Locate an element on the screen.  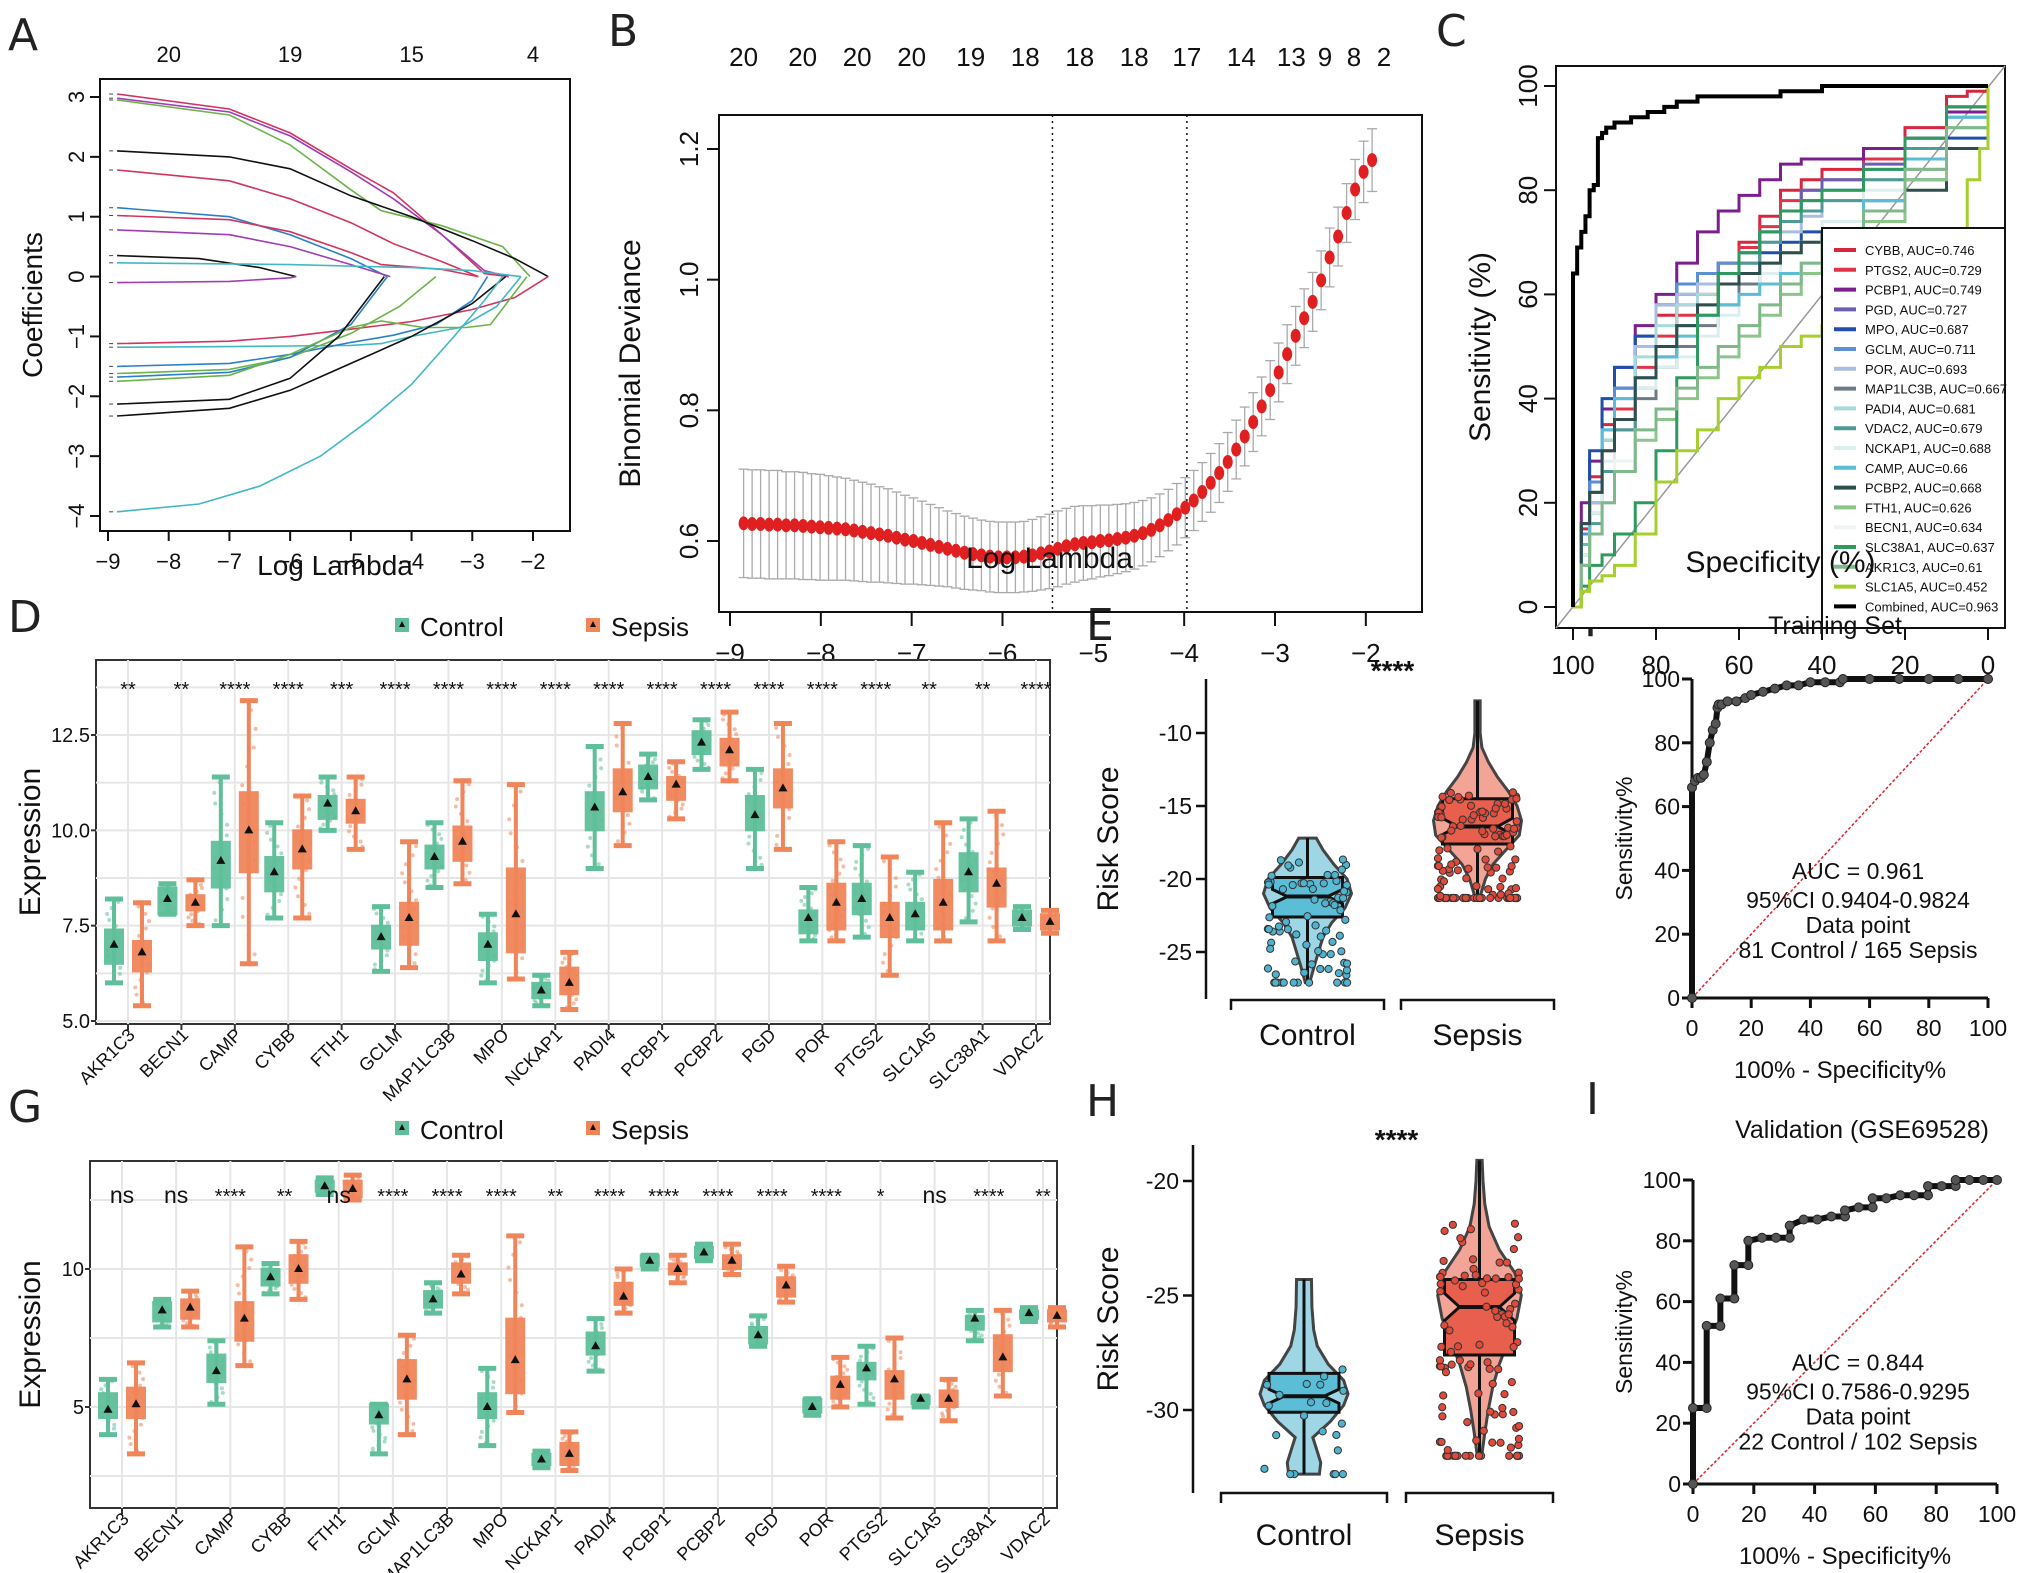
x-tick-label: CAMP is located at coordinates (215, 1534).